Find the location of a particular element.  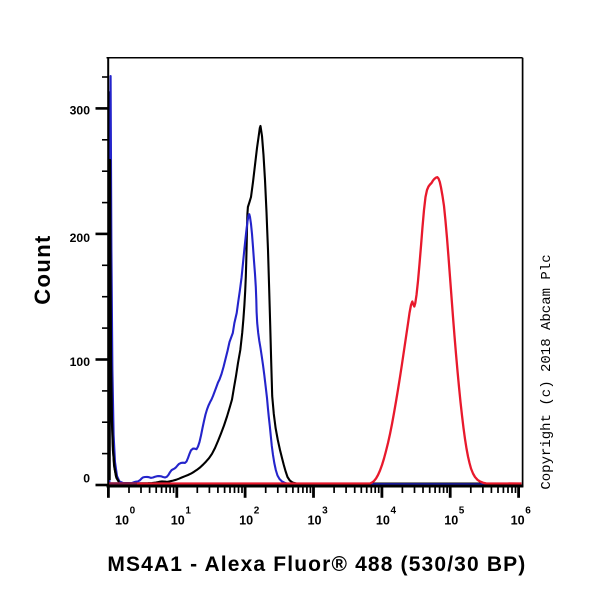

svg-text: 100 is located at coordinates (80, 362).